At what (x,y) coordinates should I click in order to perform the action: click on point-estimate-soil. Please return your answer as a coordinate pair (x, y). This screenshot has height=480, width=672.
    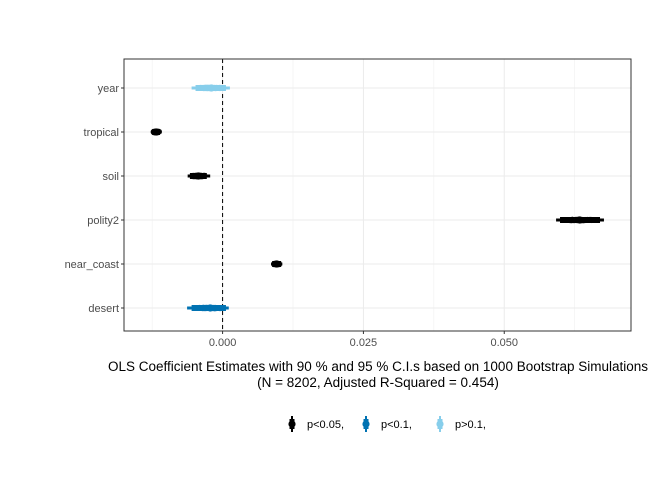
    Looking at the image, I should click on (198, 176).